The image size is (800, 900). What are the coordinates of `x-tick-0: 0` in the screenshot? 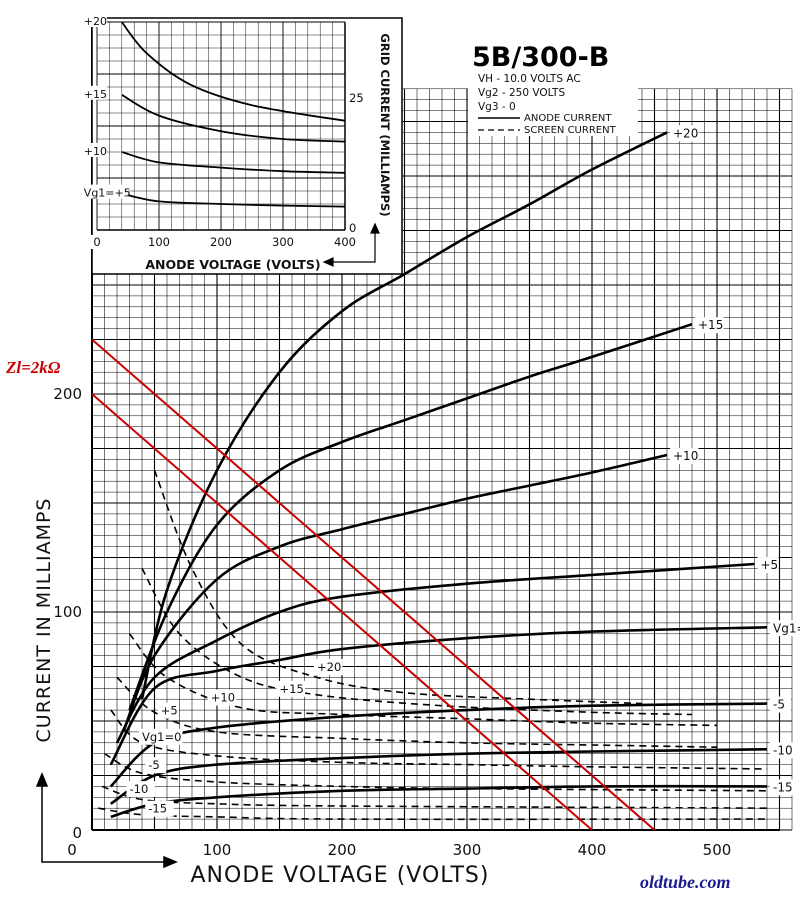 It's located at (72, 850).